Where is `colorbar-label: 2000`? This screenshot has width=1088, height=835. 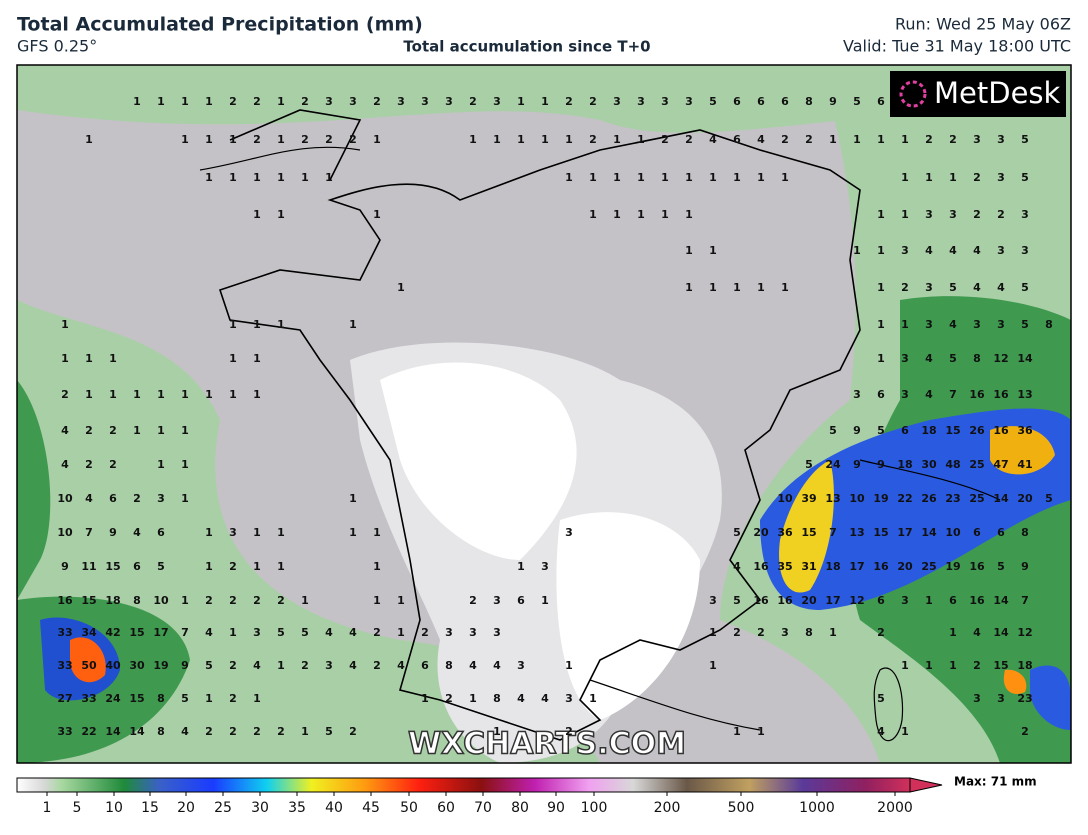 colorbar-label: 2000 is located at coordinates (895, 808).